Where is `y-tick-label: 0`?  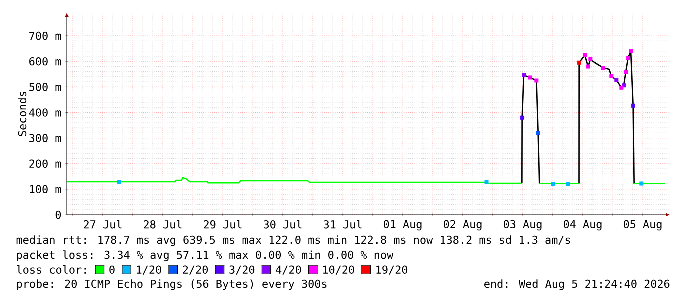 y-tick-label: 0 is located at coordinates (59, 215).